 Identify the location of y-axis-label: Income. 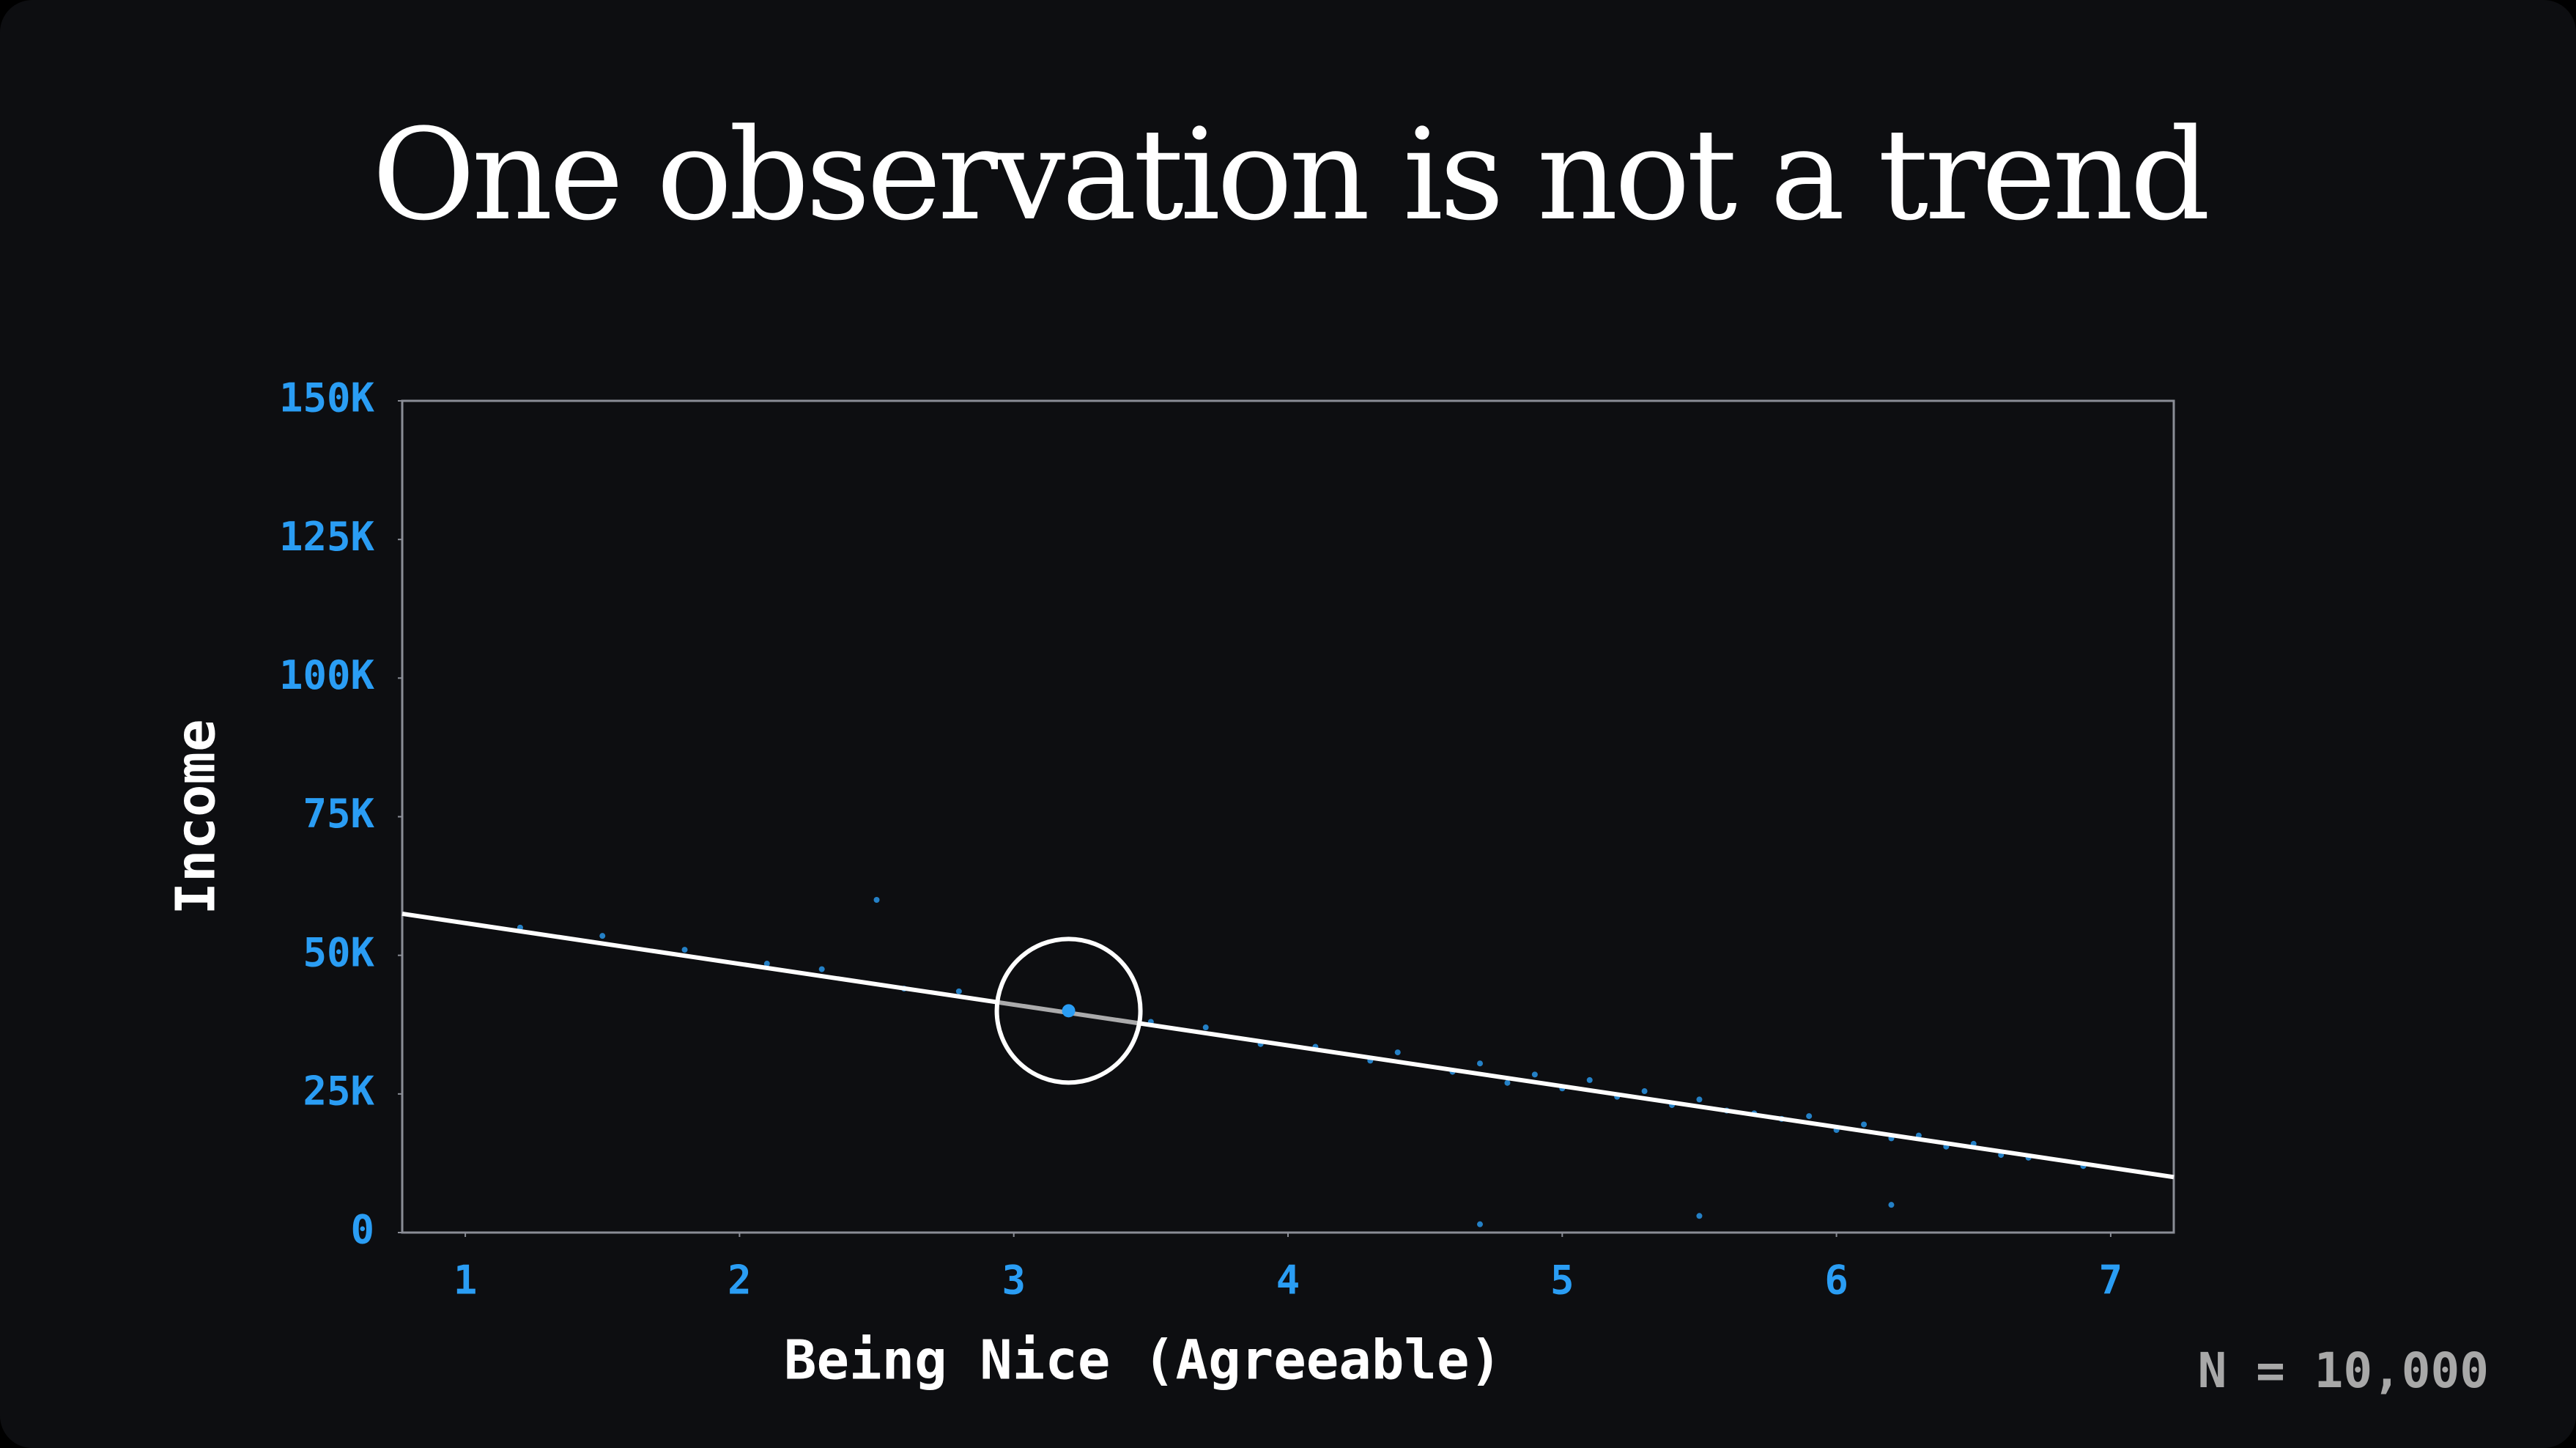
(196, 817).